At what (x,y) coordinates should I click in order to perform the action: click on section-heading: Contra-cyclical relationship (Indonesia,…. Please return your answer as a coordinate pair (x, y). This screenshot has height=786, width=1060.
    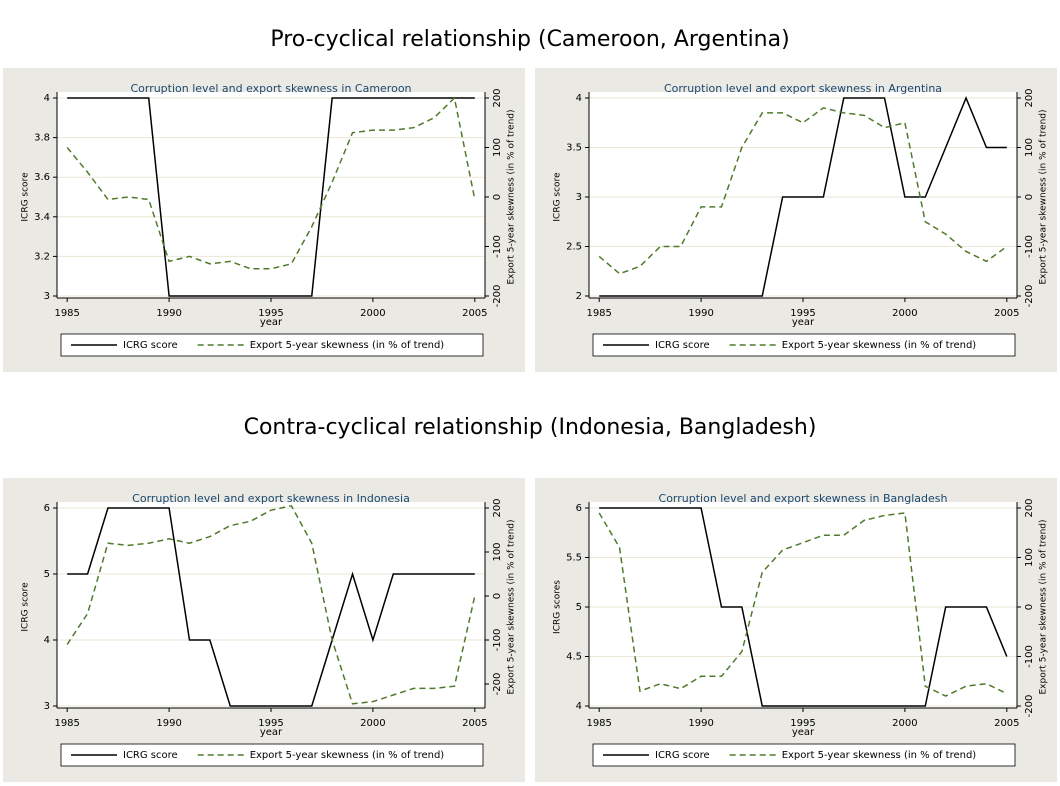
    Looking at the image, I should click on (530, 427).